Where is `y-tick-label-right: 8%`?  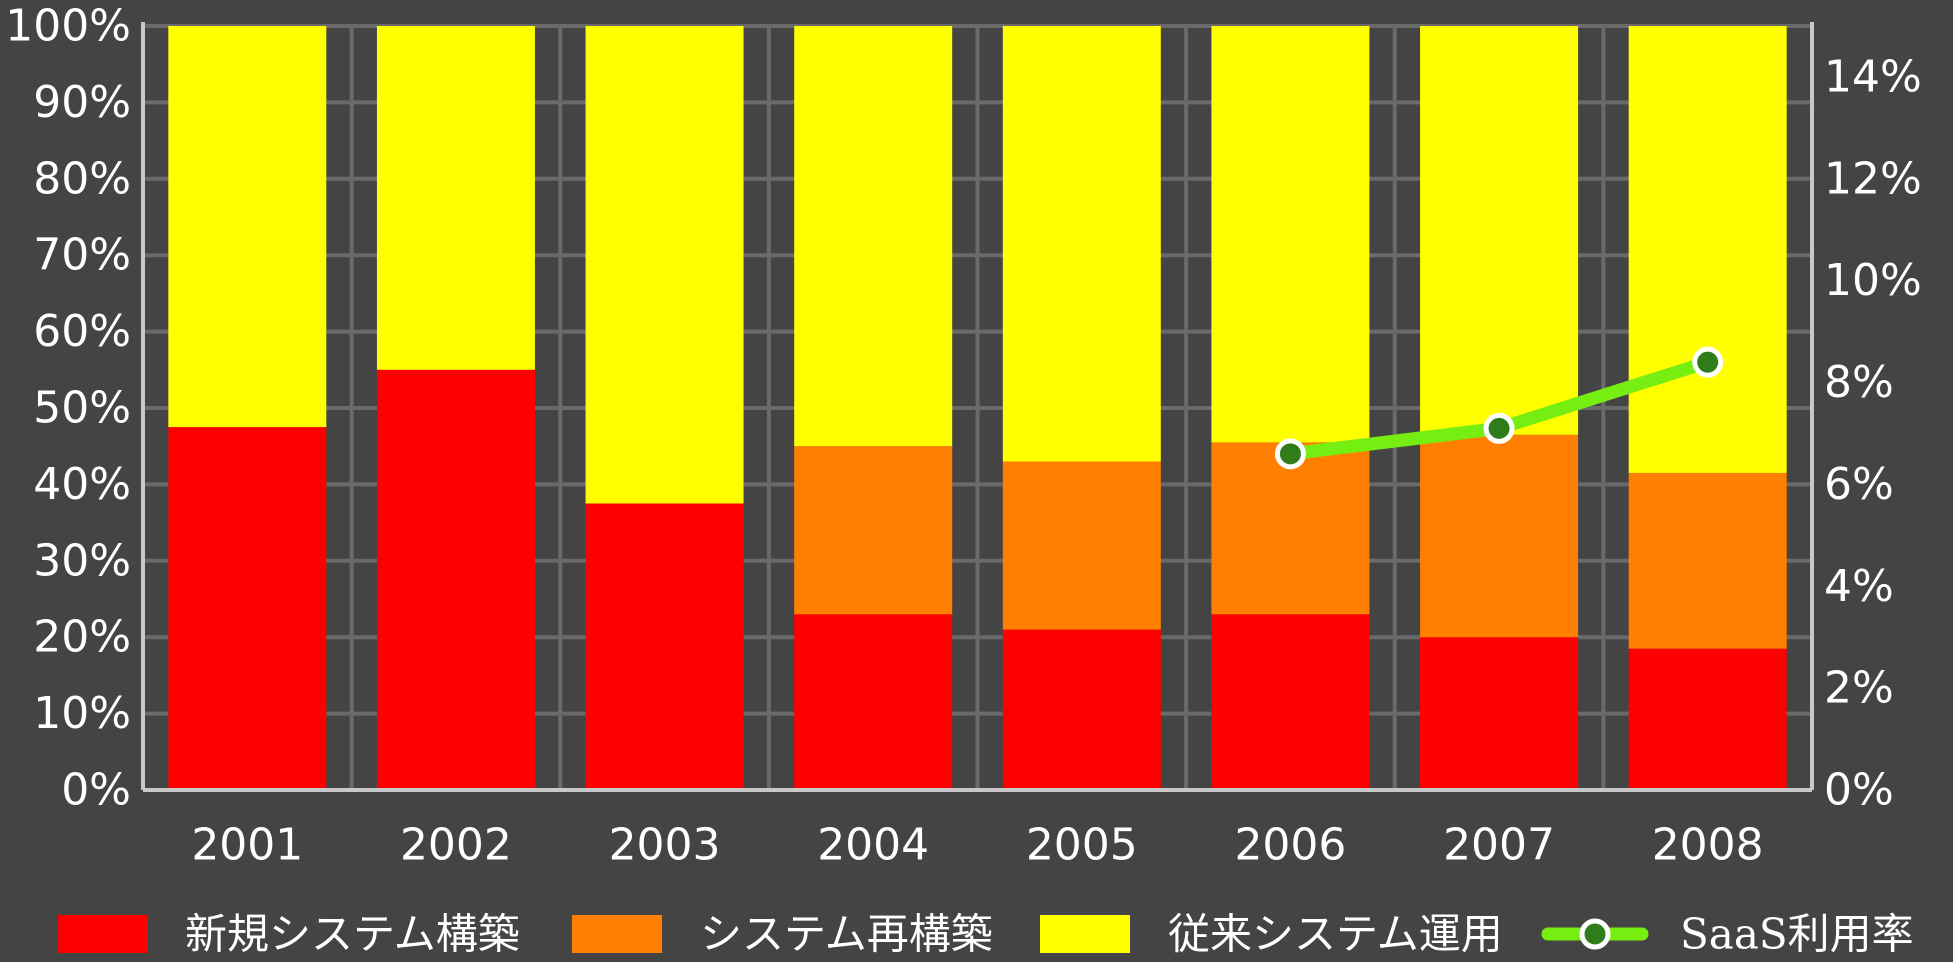 y-tick-label-right: 8% is located at coordinates (1859, 382).